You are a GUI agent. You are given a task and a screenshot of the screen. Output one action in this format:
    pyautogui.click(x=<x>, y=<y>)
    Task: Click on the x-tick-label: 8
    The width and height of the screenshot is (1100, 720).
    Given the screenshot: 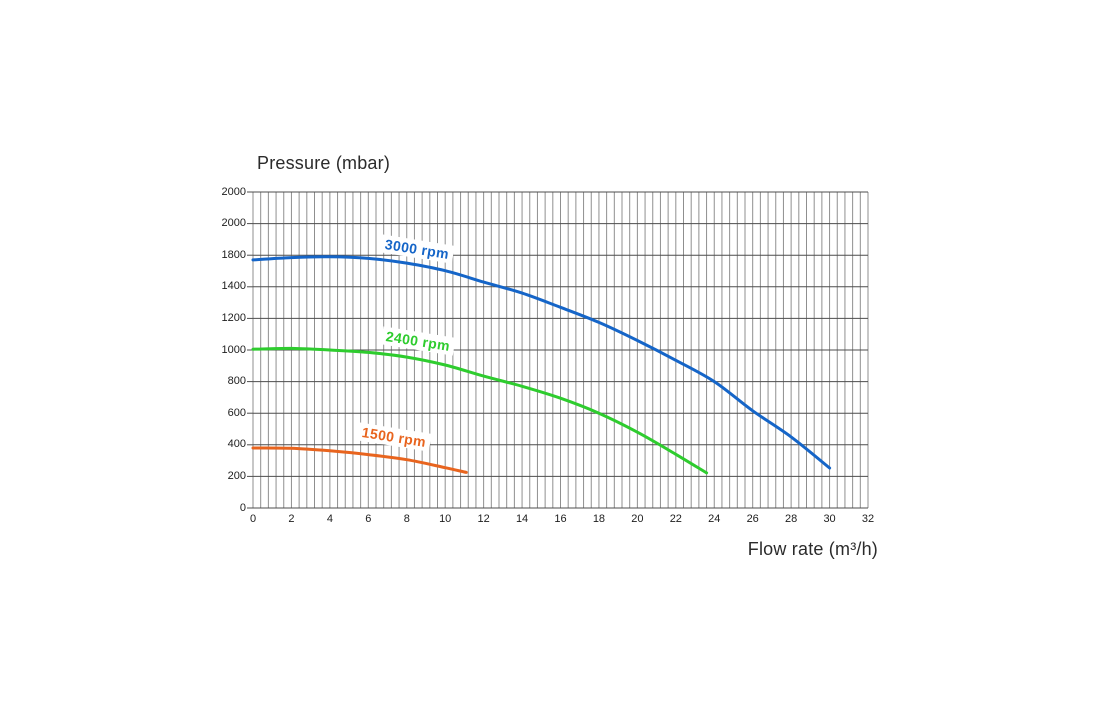 What is the action you would take?
    pyautogui.click(x=406, y=519)
    